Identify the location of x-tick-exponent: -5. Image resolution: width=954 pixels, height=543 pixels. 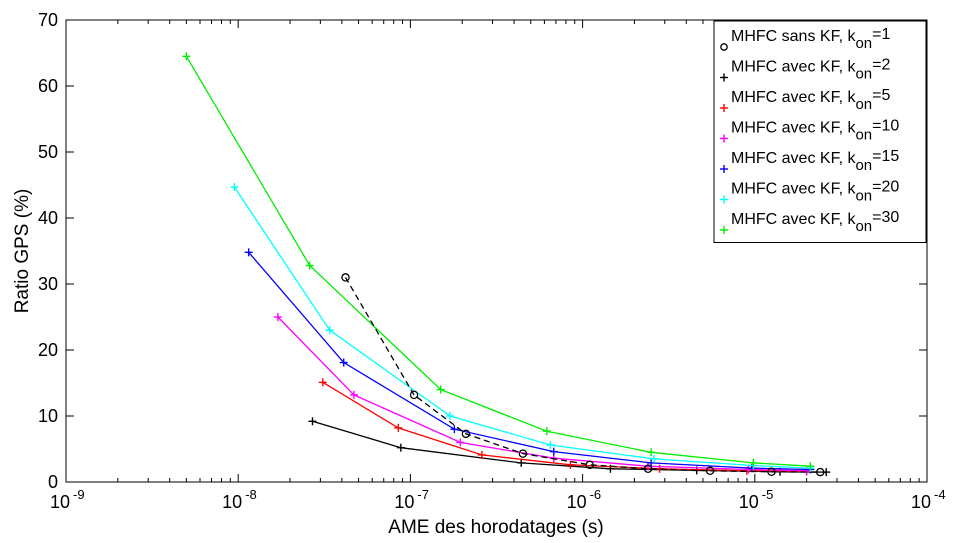
(768, 494).